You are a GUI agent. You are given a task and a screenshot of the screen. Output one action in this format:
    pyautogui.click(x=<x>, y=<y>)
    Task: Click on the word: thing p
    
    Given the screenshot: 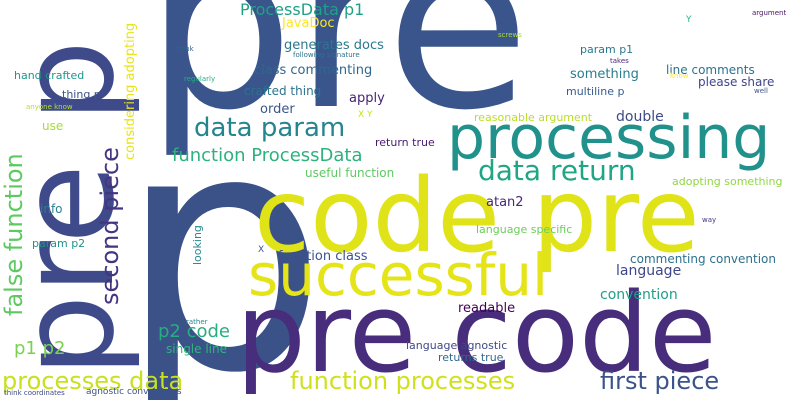 What is the action you would take?
    pyautogui.click(x=81, y=94)
    